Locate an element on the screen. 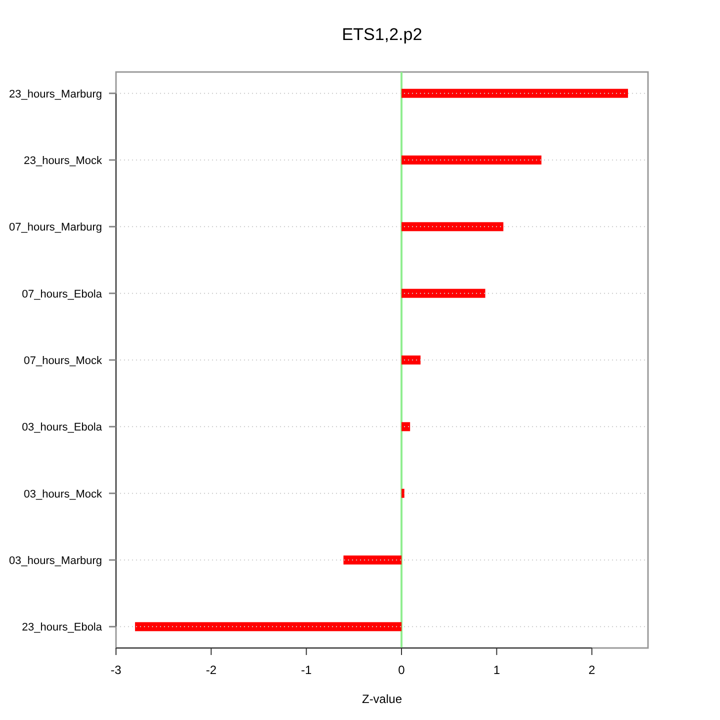 This screenshot has width=720, height=720. x-tick-label: 1 is located at coordinates (496, 670).